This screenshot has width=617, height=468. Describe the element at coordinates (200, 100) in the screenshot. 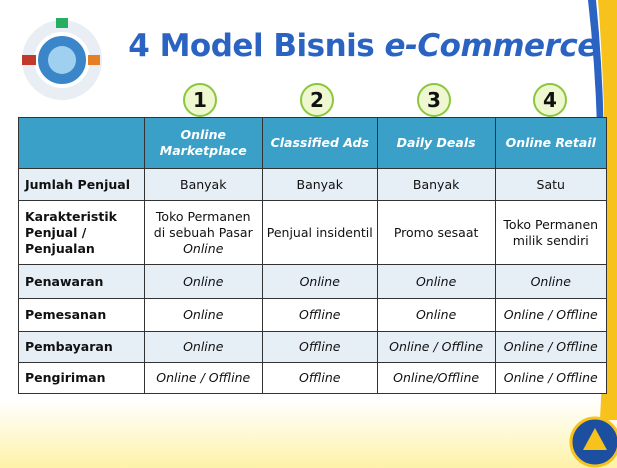

I see `number-badge: 1` at that location.